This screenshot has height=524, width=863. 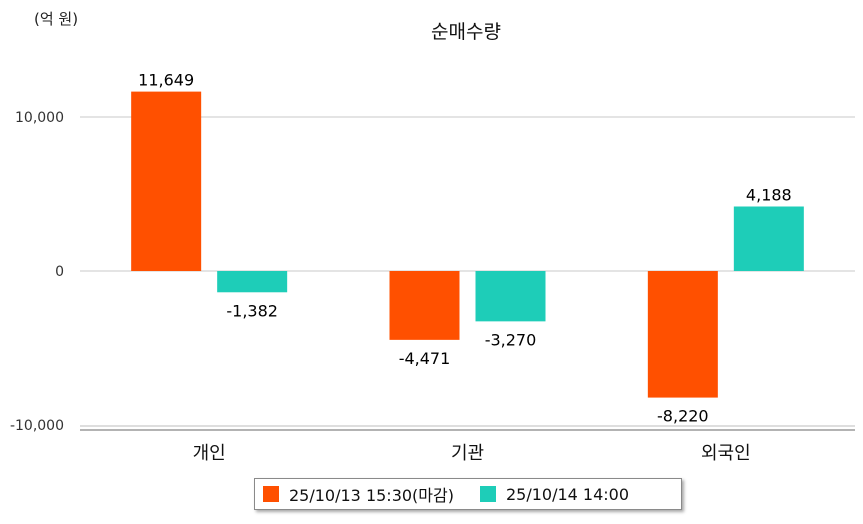 What do you see at coordinates (468, 494) in the screenshot?
I see `legend: 25/10/13 15:30(마감) 25/10/14 14:00` at bounding box center [468, 494].